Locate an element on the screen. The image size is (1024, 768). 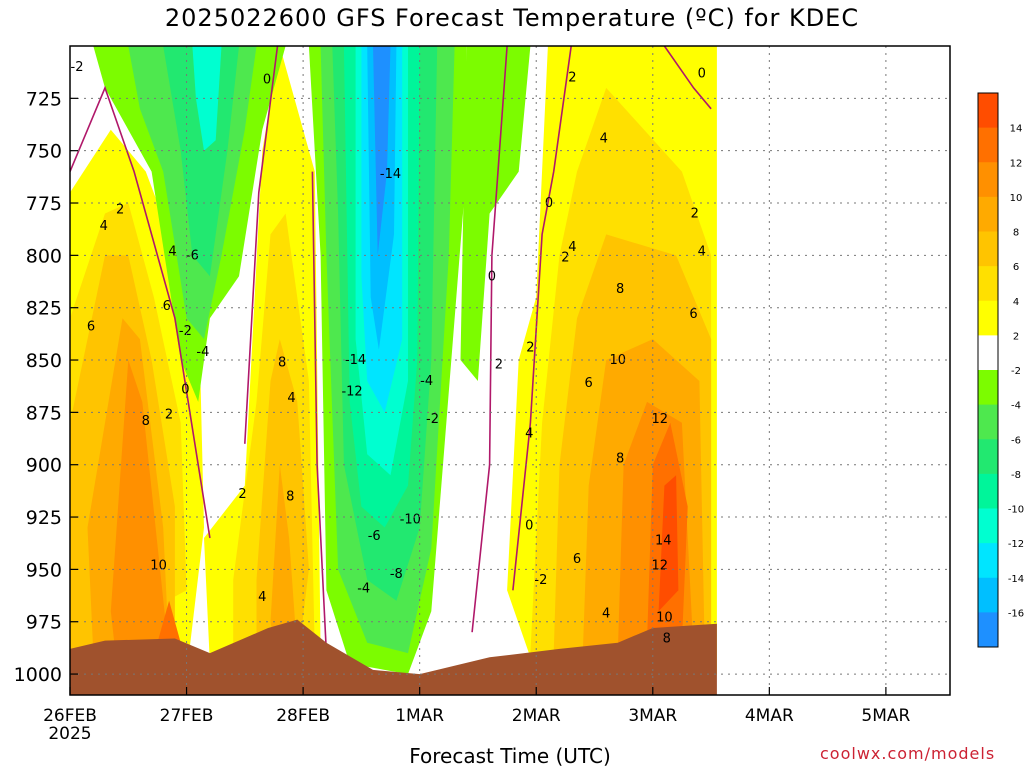
y-tick-label: 875 is located at coordinates (44, 413).